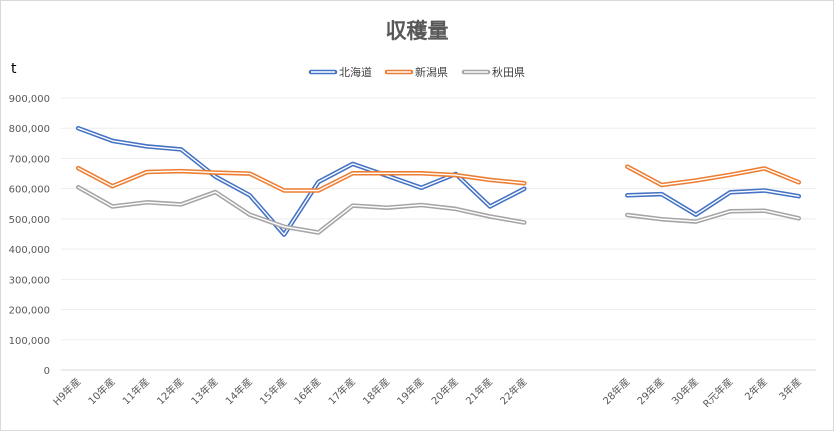 This screenshot has height=431, width=834. I want to click on x-tick-label: 28年産, so click(616, 391).